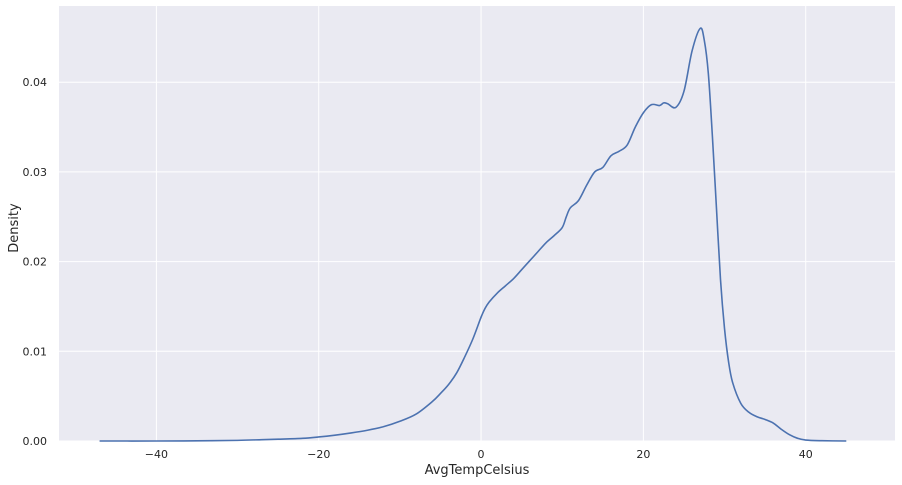  What do you see at coordinates (14, 228) in the screenshot?
I see `y-axis-label: Density` at bounding box center [14, 228].